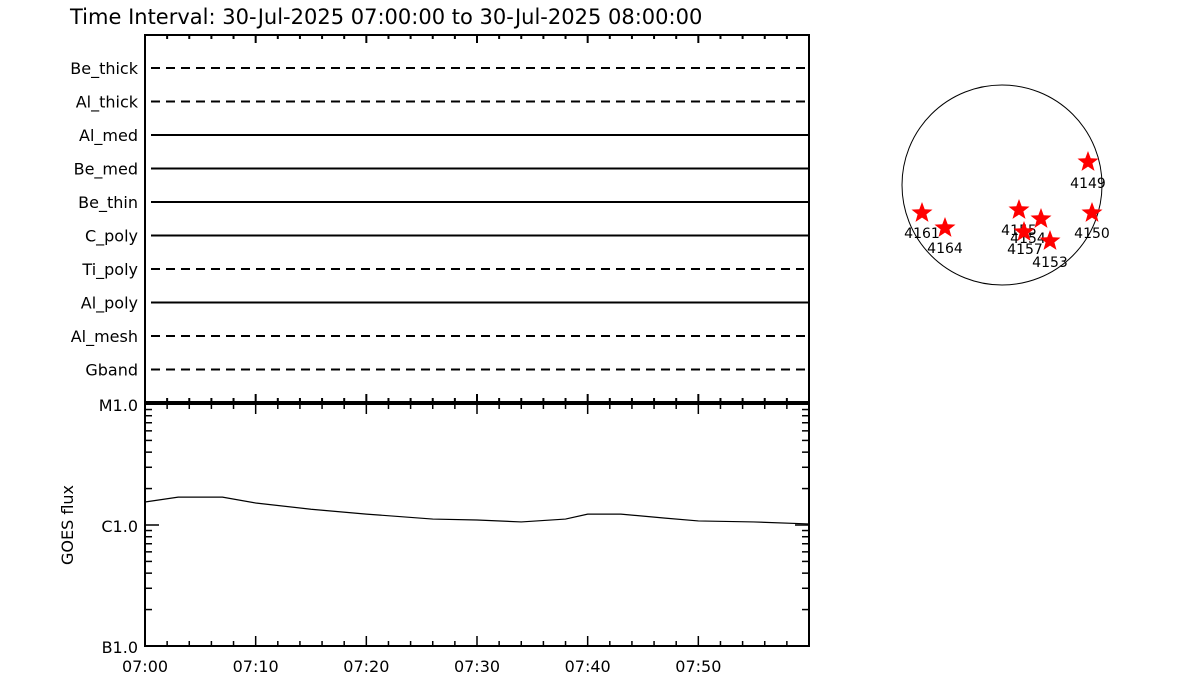  What do you see at coordinates (477, 666) in the screenshot?
I see `x-tick-label: 07:30` at bounding box center [477, 666].